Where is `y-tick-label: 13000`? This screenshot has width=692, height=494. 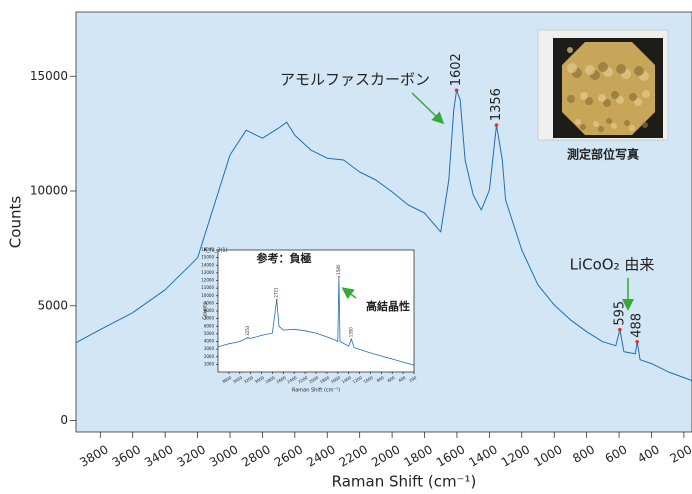 y-tick-label: 13000 is located at coordinates (207, 272).